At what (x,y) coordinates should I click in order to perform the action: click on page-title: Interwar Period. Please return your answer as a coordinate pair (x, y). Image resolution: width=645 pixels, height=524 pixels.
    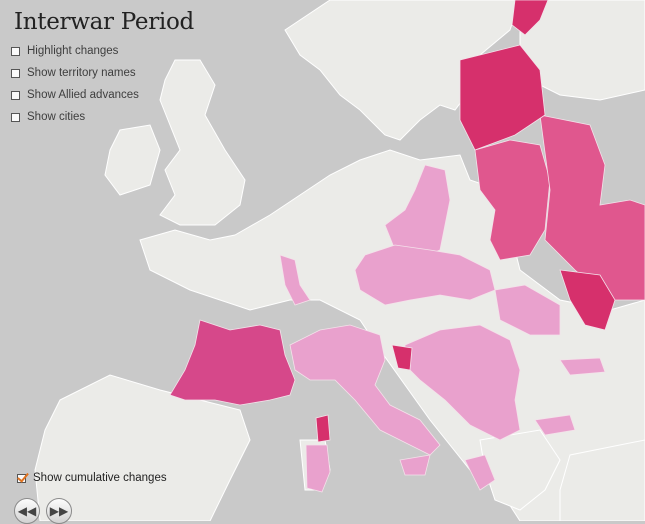
    Looking at the image, I should click on (104, 22).